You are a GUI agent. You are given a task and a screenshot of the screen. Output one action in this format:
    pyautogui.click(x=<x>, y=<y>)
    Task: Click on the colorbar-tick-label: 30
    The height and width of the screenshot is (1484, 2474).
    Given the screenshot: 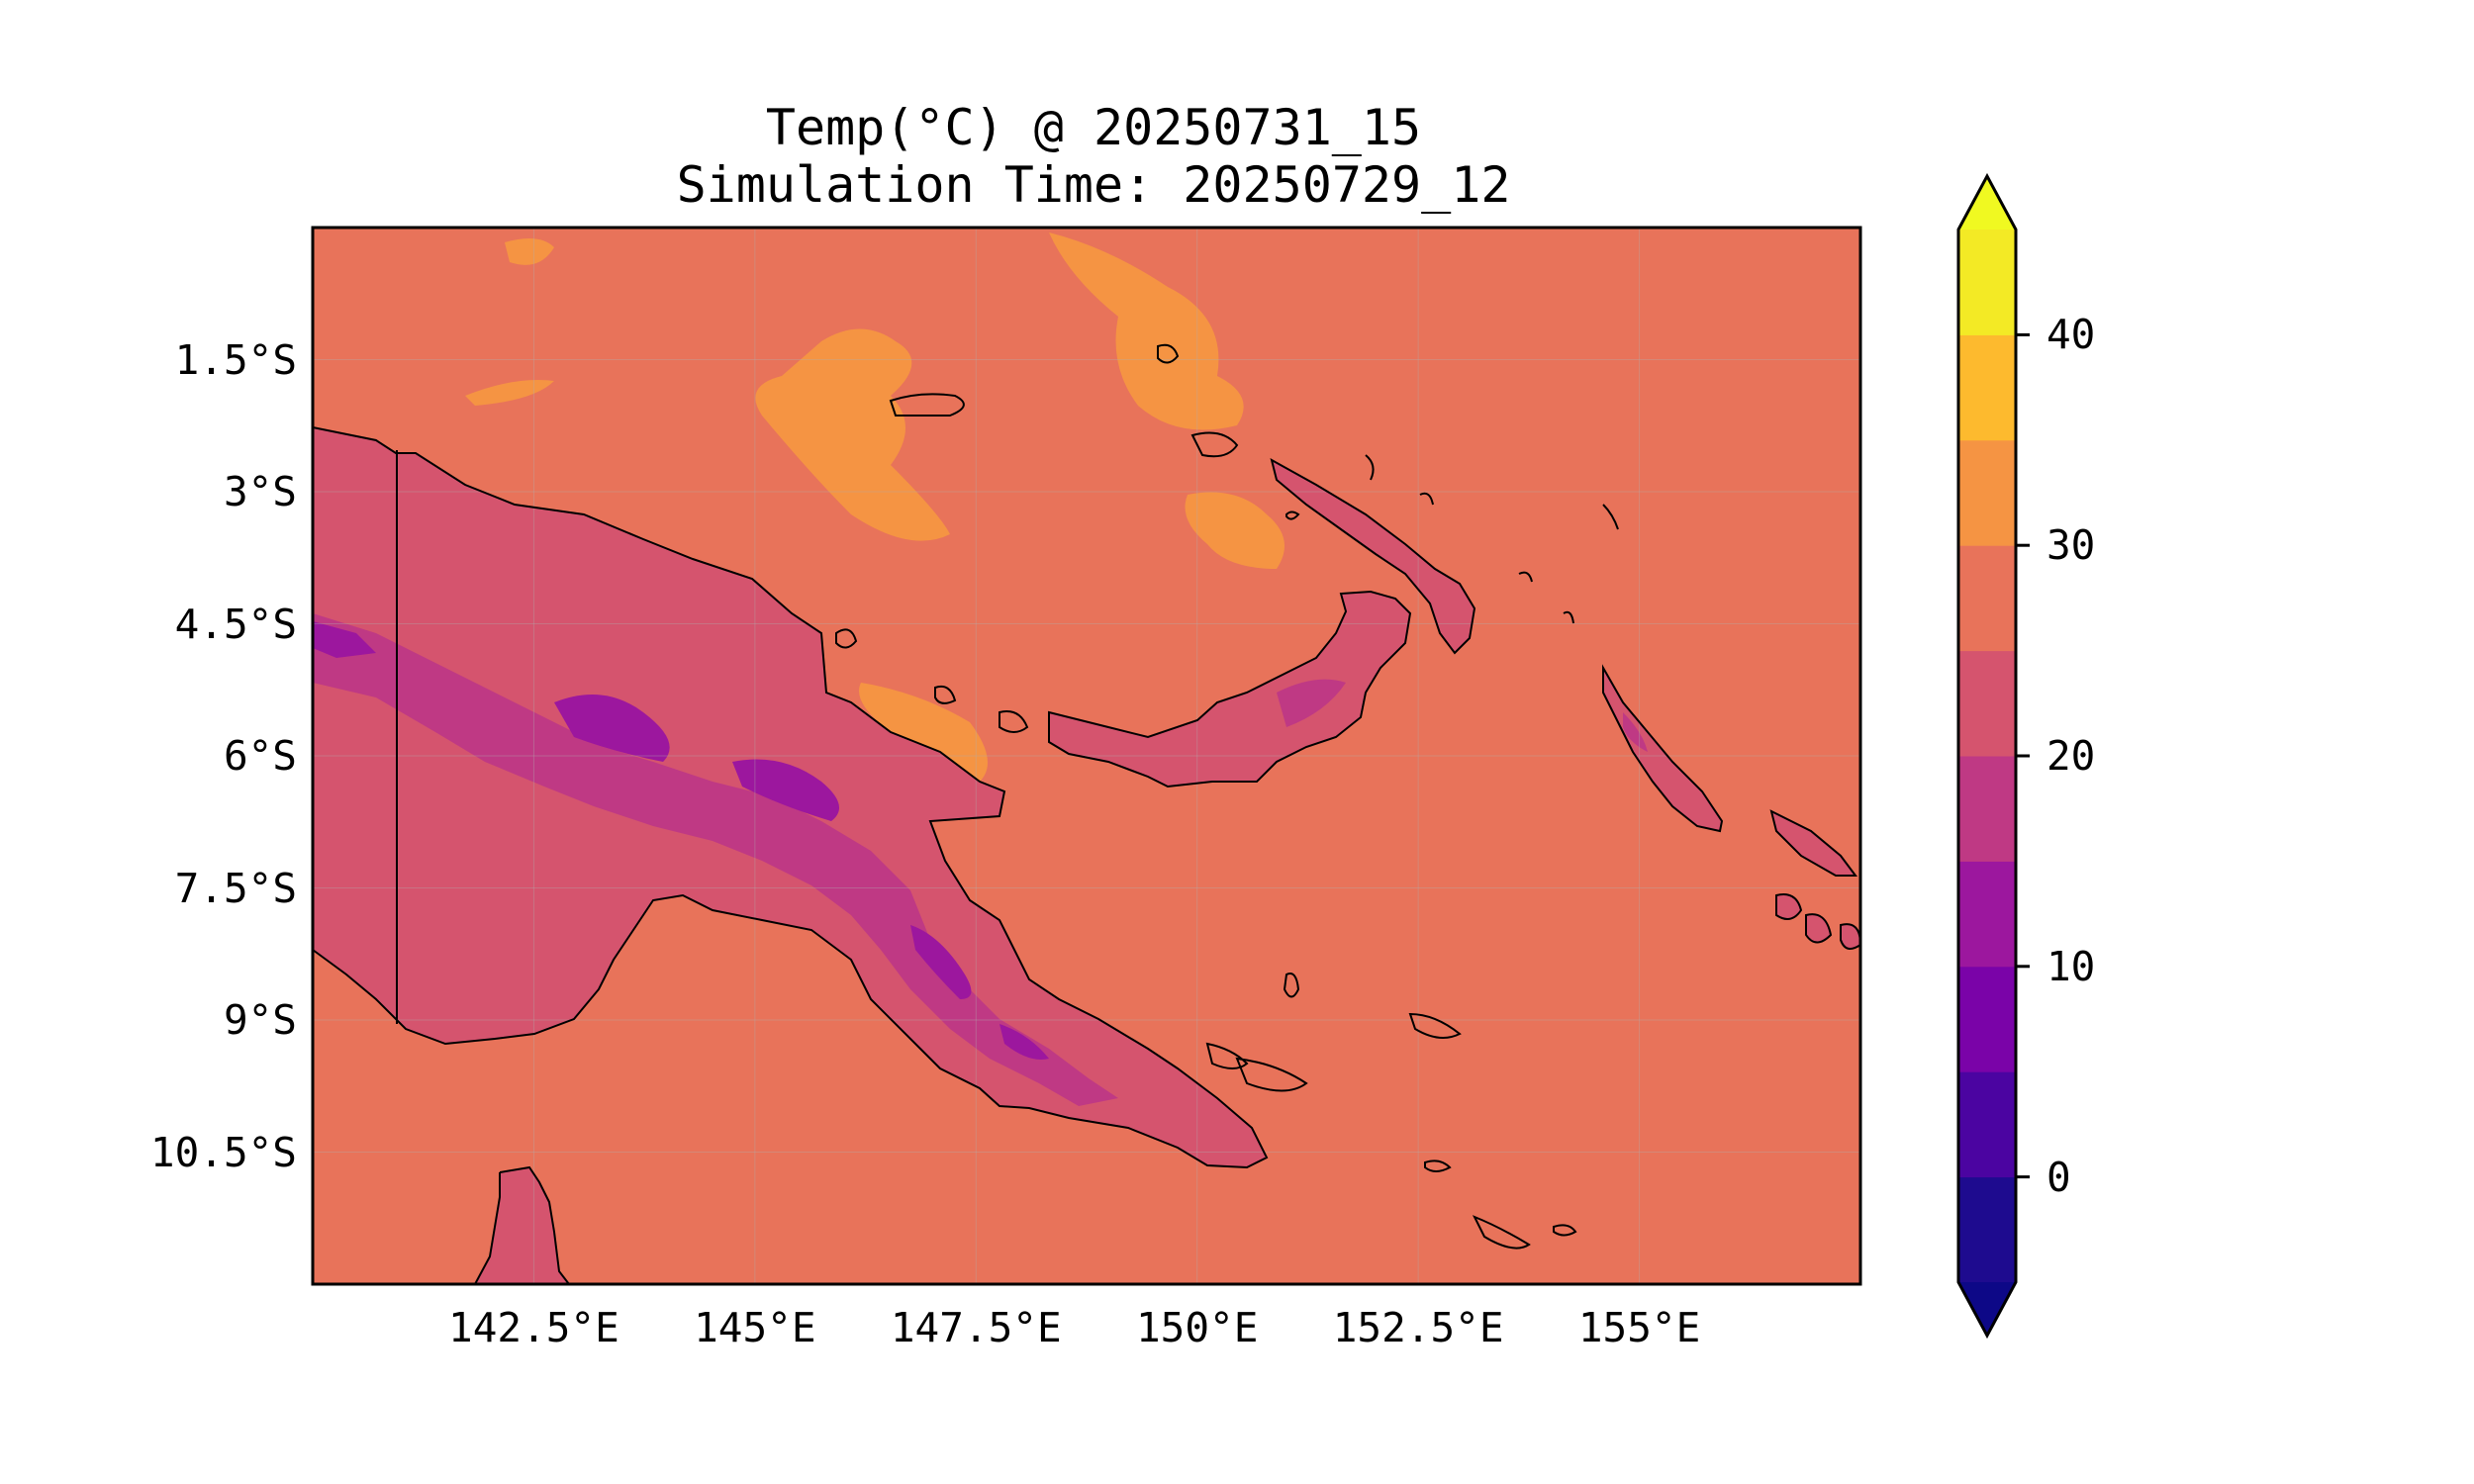 What is the action you would take?
    pyautogui.click(x=2071, y=545)
    